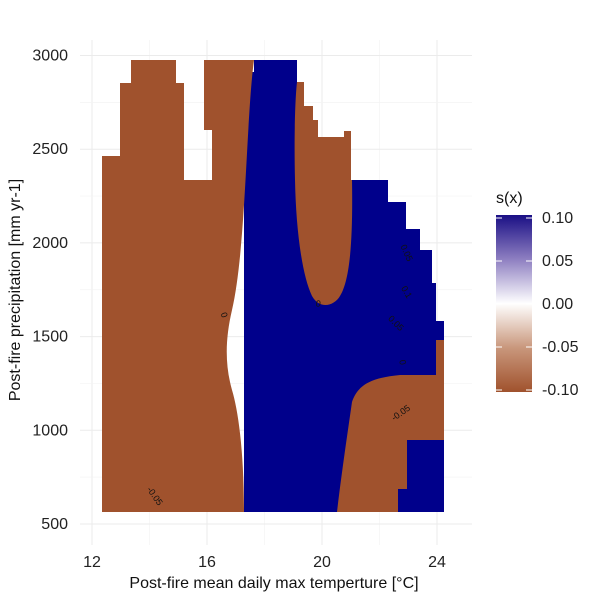 This screenshot has height=600, width=600. What do you see at coordinates (50, 149) in the screenshot?
I see `y-tick-label: 2500` at bounding box center [50, 149].